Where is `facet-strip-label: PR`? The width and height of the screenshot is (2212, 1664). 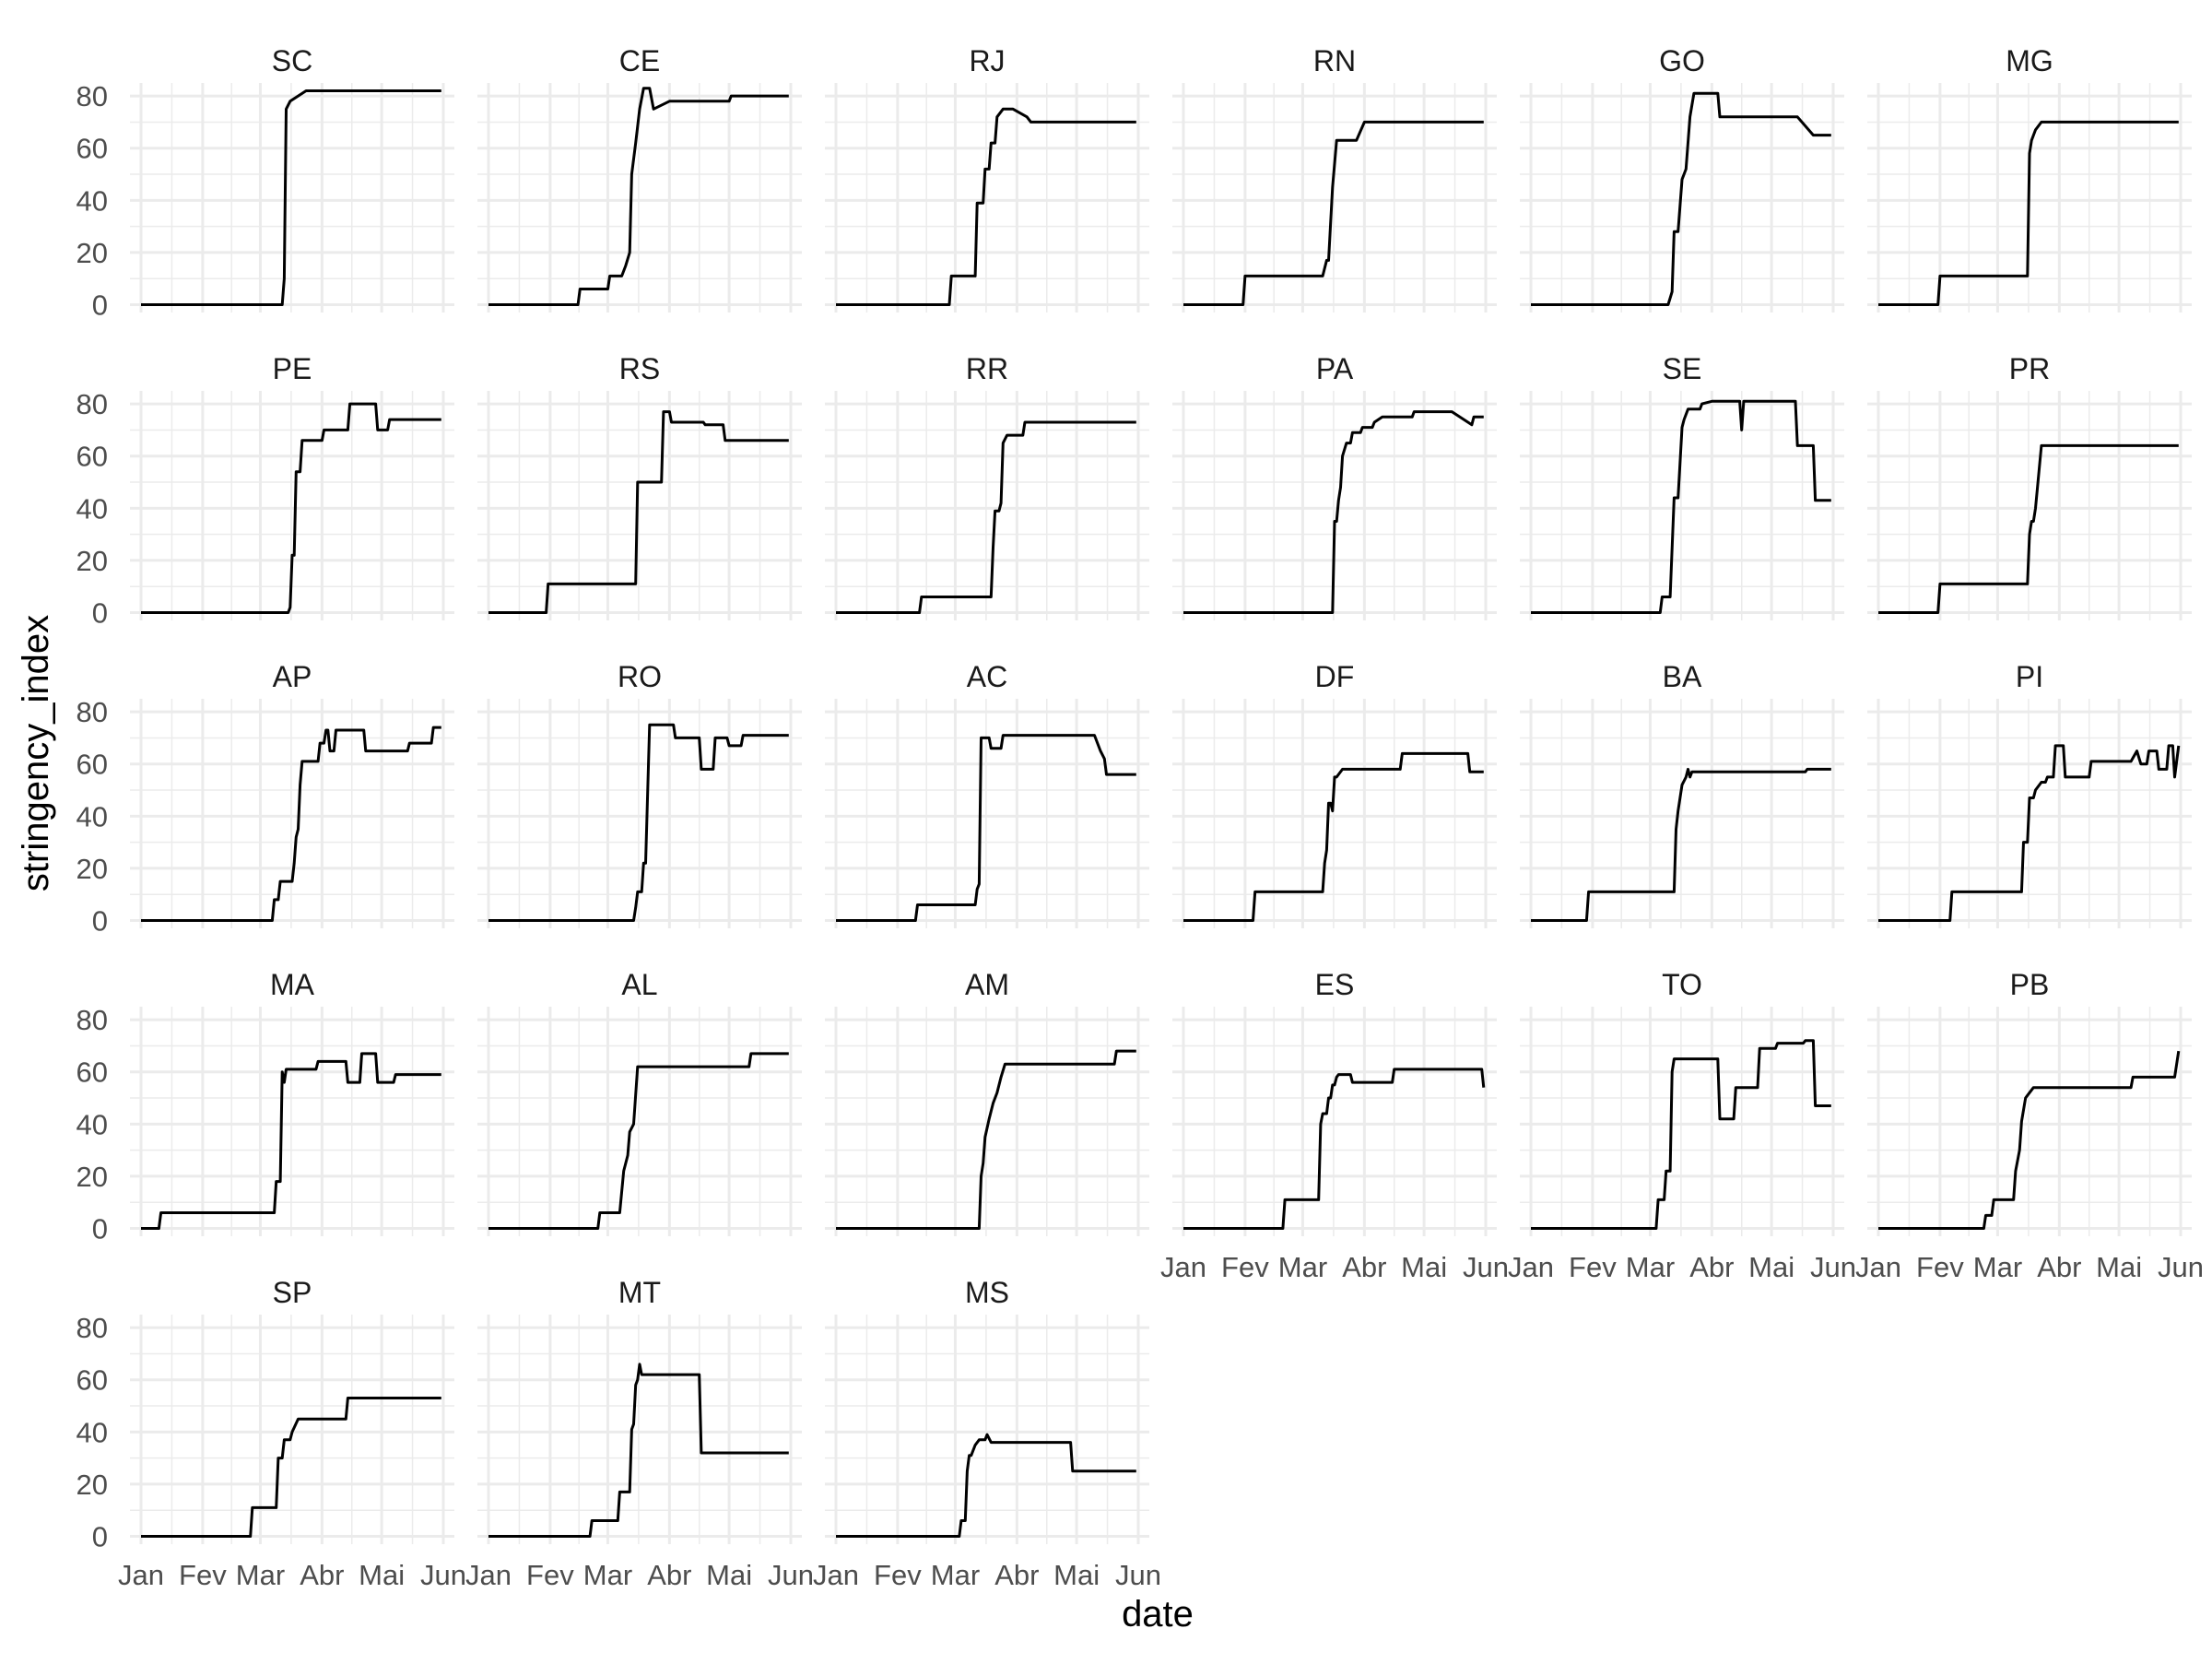
facet-strip-label: PR is located at coordinates (2029, 368).